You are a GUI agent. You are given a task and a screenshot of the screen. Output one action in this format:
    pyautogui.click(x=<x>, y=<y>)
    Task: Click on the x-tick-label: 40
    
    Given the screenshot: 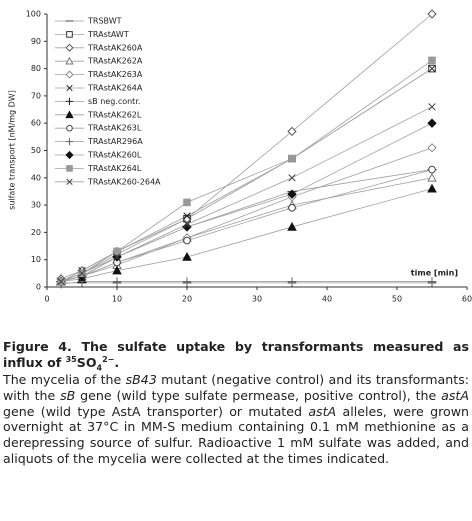 What is the action you would take?
    pyautogui.click(x=327, y=299)
    